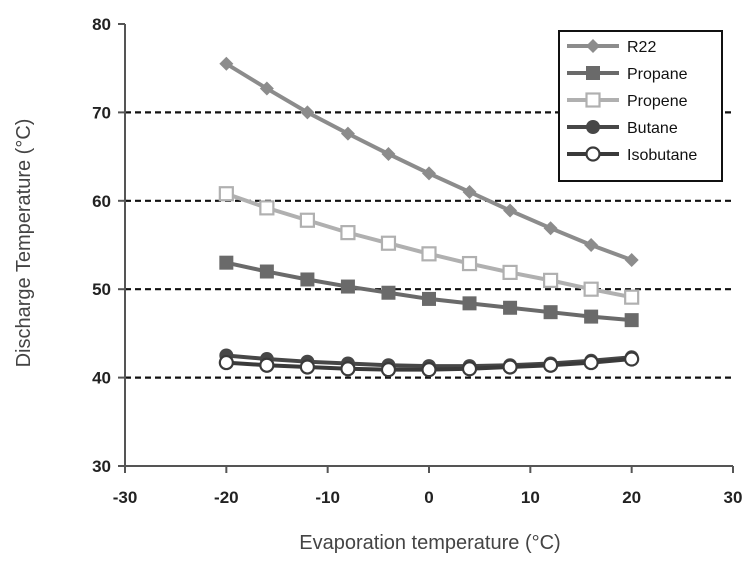  What do you see at coordinates (631, 497) in the screenshot?
I see `x-tick-label: 20` at bounding box center [631, 497].